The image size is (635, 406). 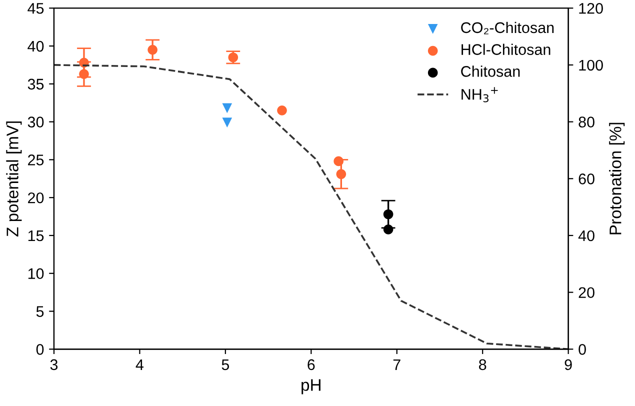 What do you see at coordinates (40, 349) in the screenshot?
I see `y-tick-label: 0` at bounding box center [40, 349].